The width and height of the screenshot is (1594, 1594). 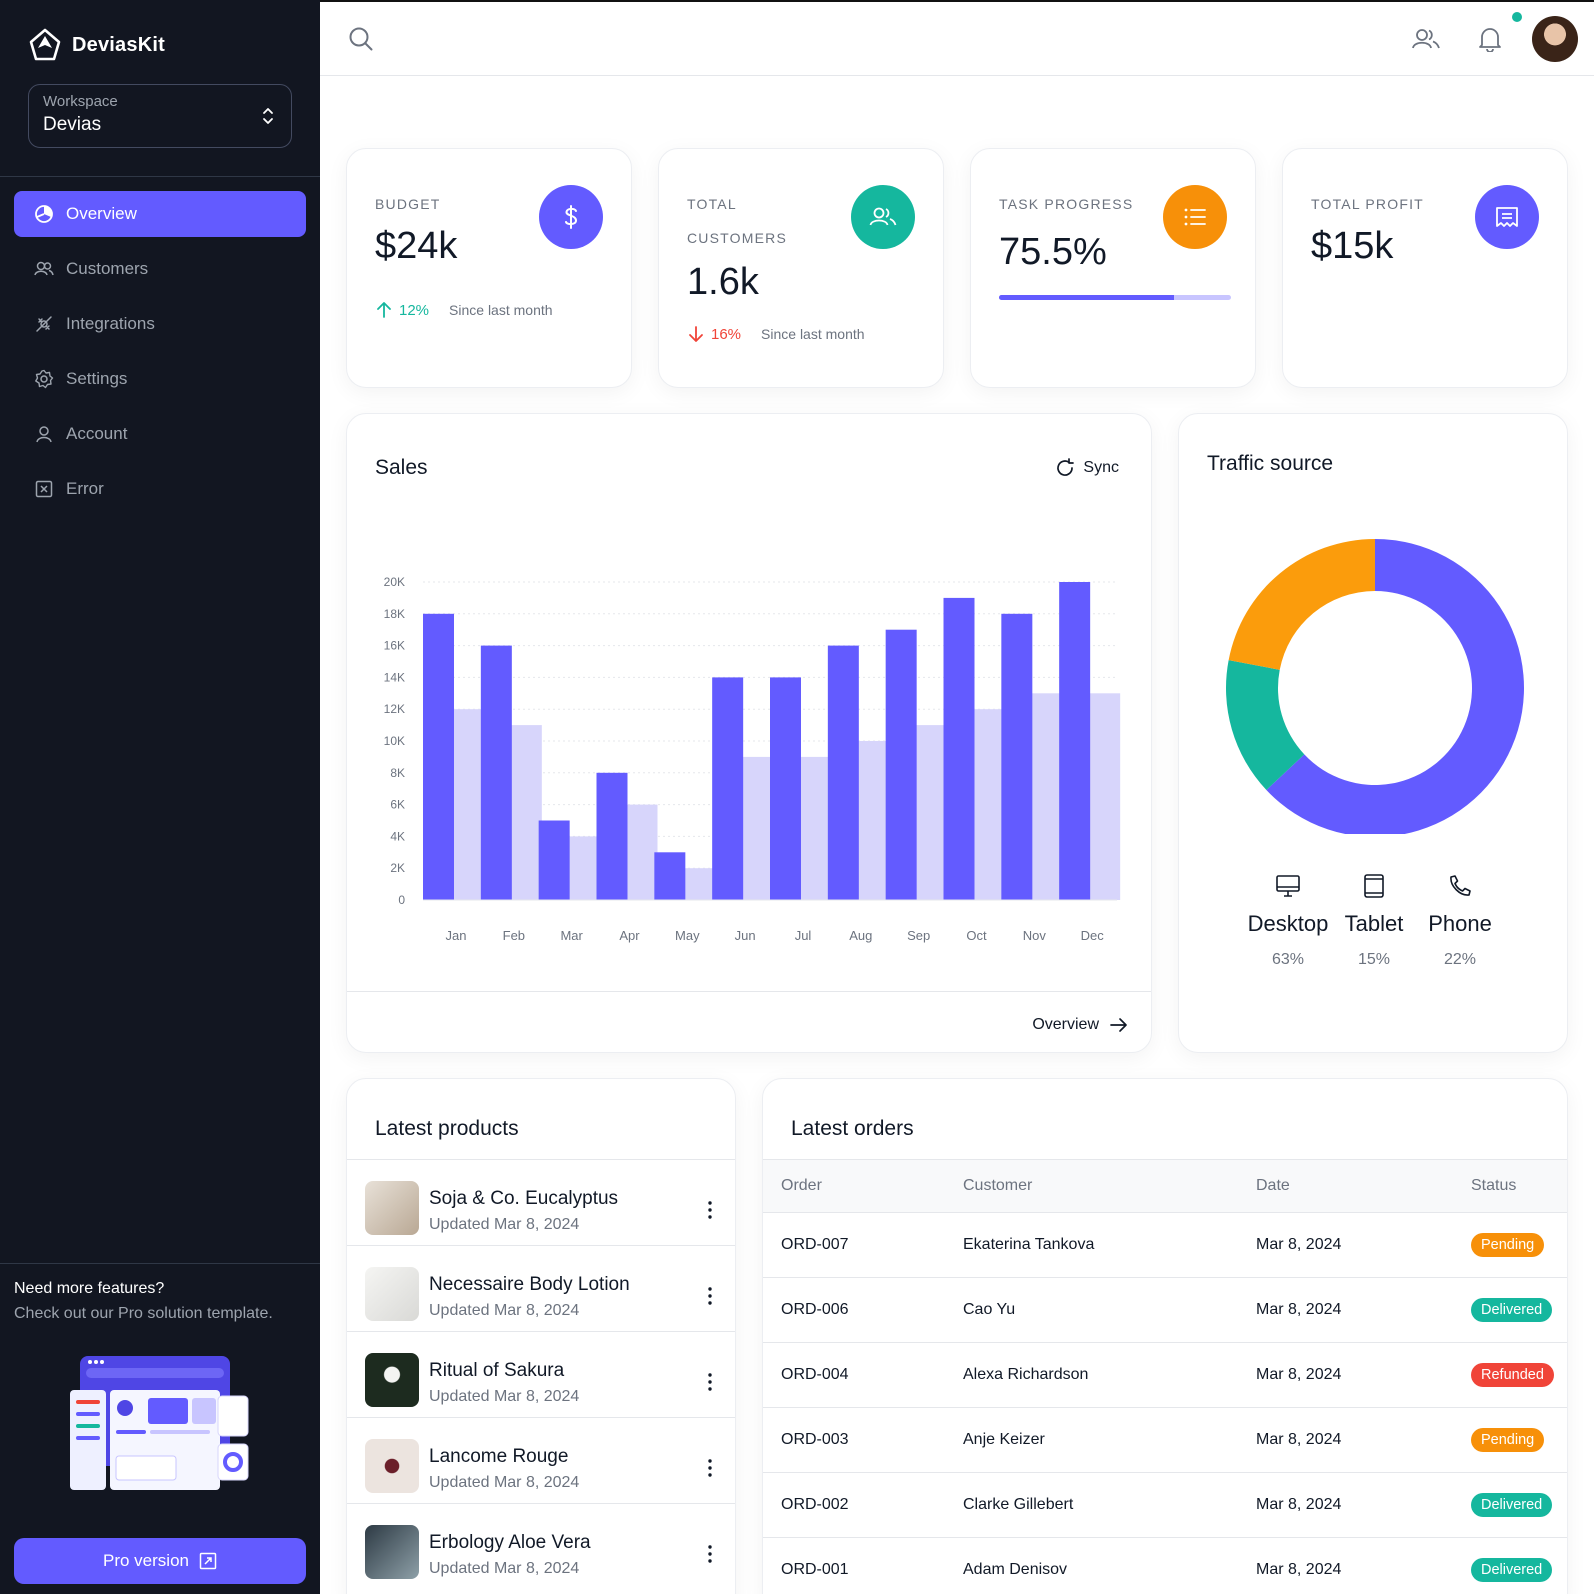 What do you see at coordinates (1490, 39) in the screenshot?
I see `bell-icon` at bounding box center [1490, 39].